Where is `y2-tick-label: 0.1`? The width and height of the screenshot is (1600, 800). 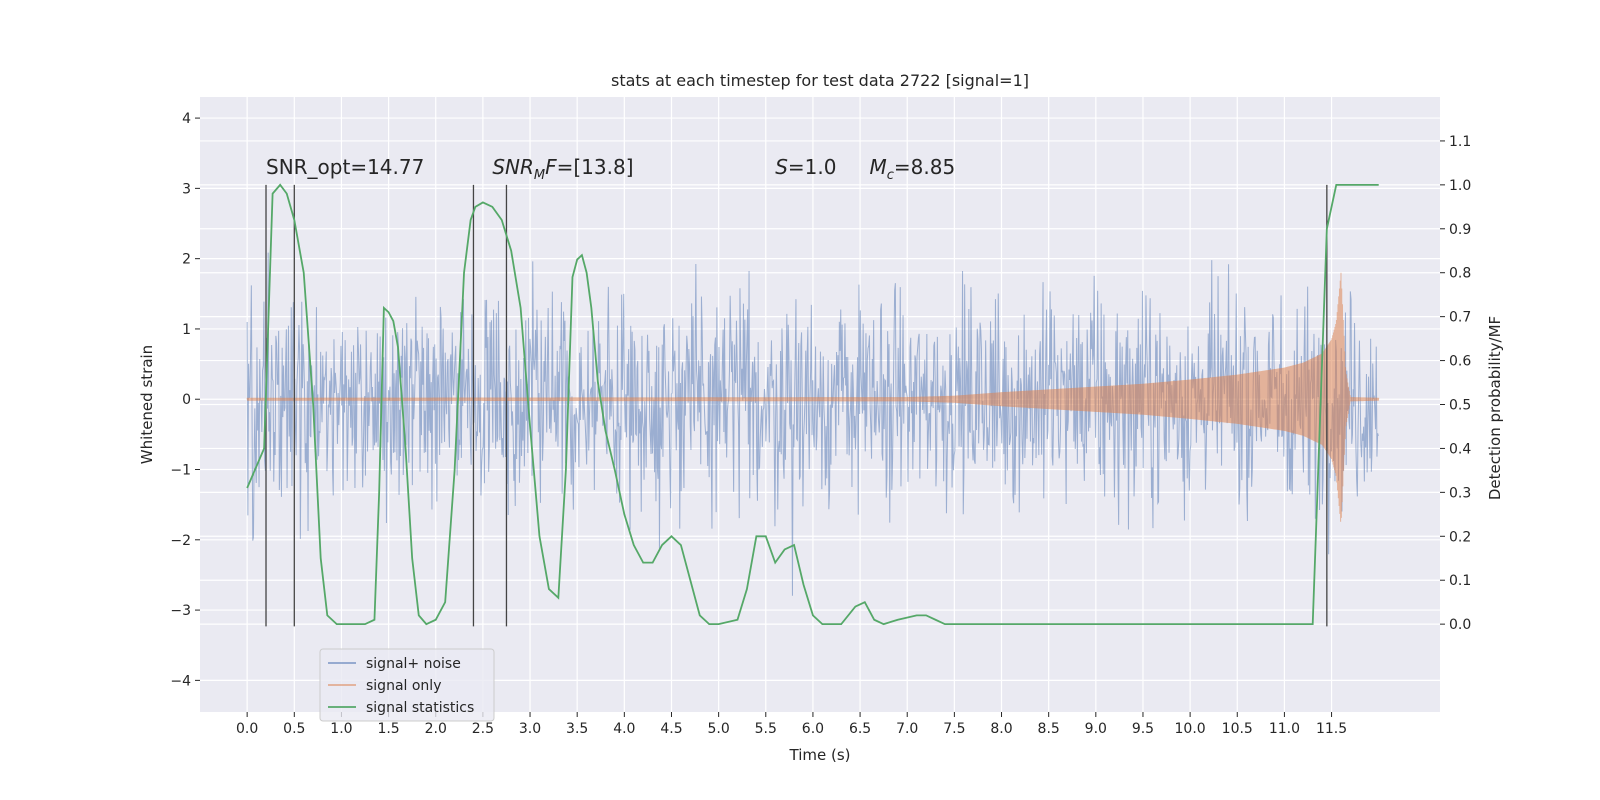 y2-tick-label: 0.1 is located at coordinates (1460, 581).